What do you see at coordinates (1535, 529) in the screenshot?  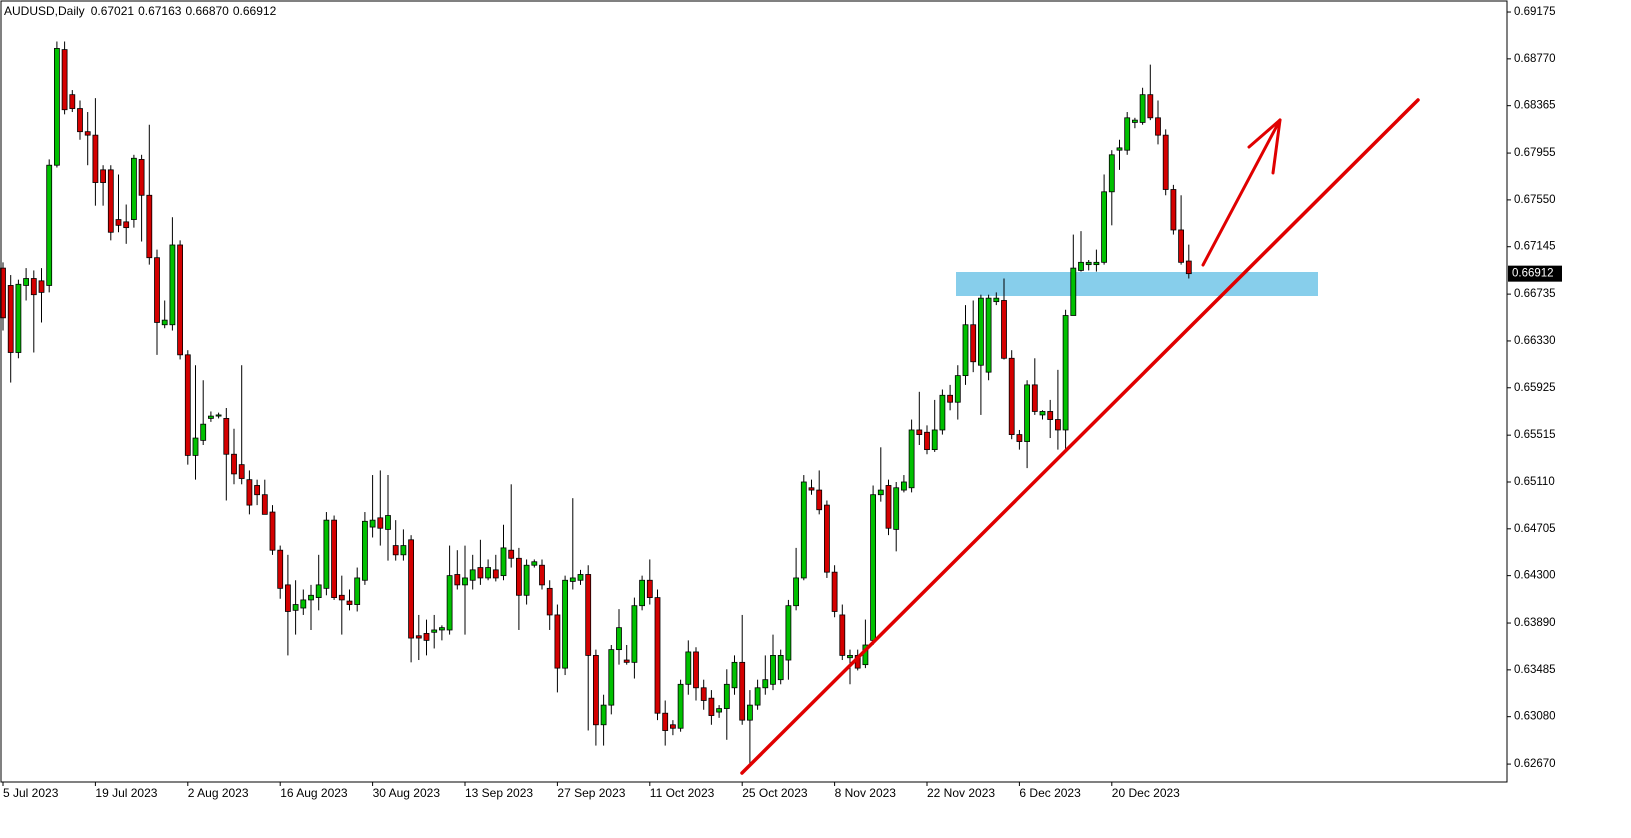 I see `y-tick-label: 0.64705` at bounding box center [1535, 529].